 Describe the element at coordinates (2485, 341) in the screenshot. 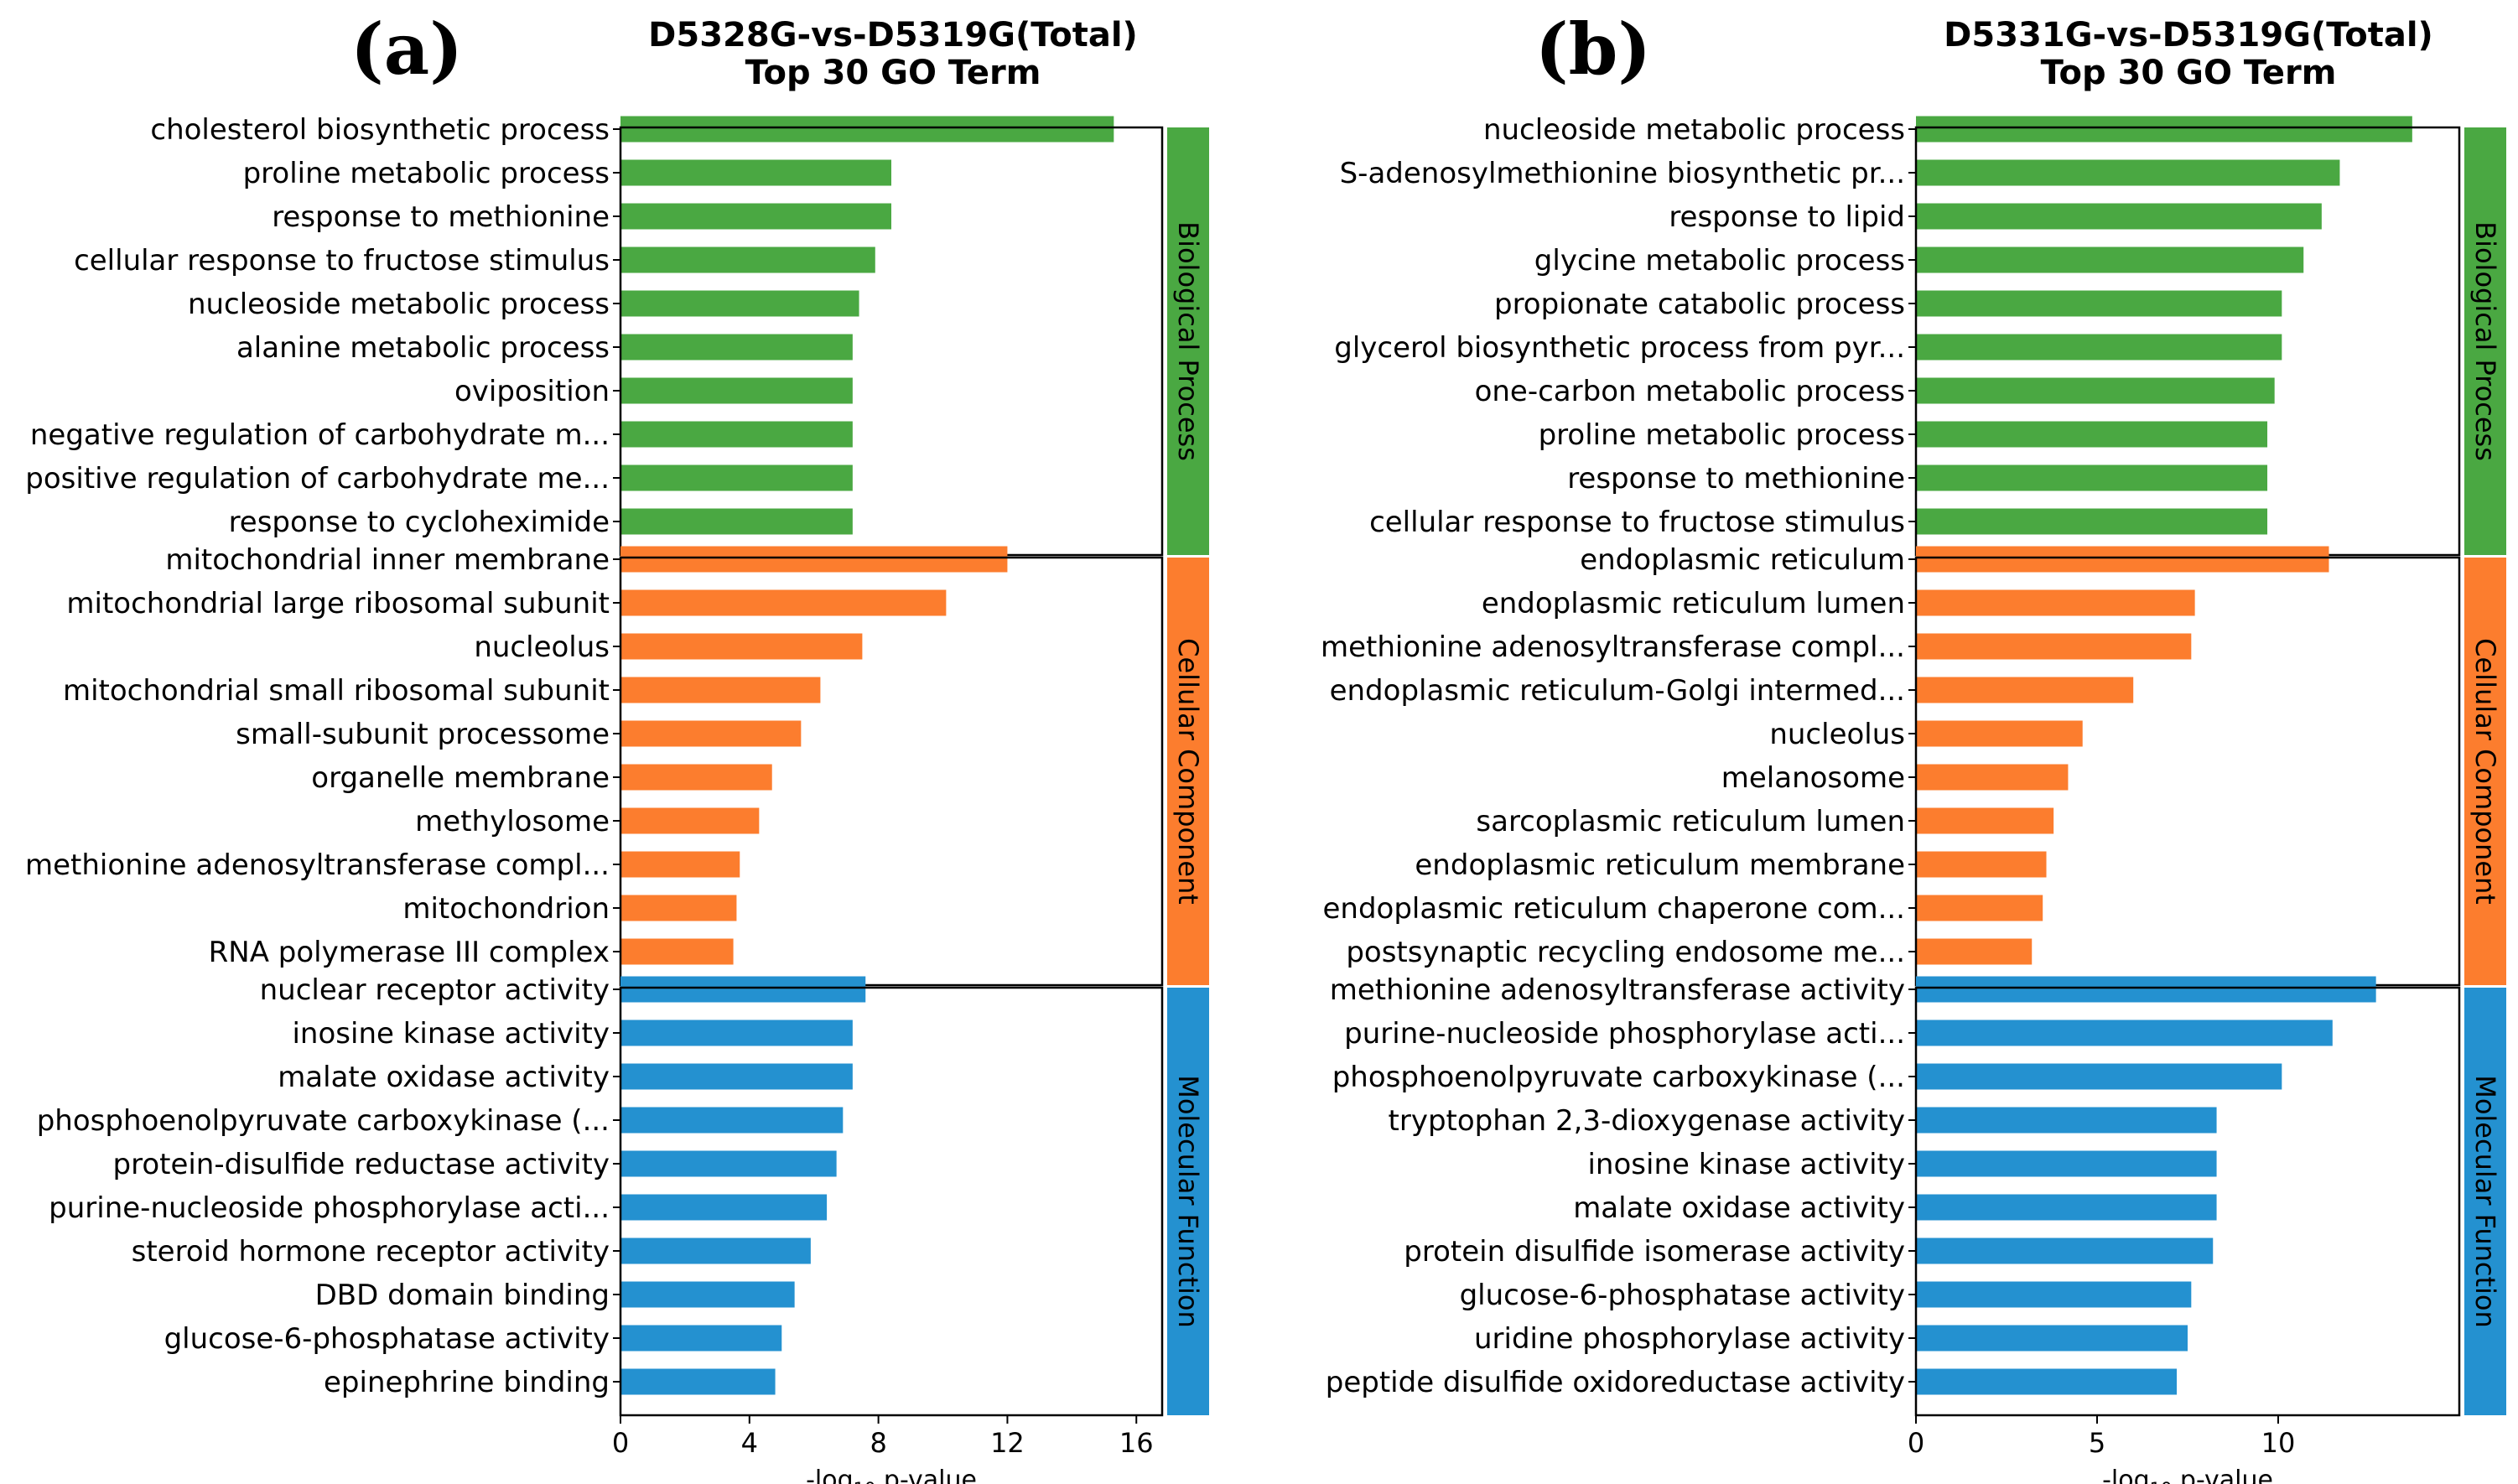

I see `facet-label: Biological Process` at that location.